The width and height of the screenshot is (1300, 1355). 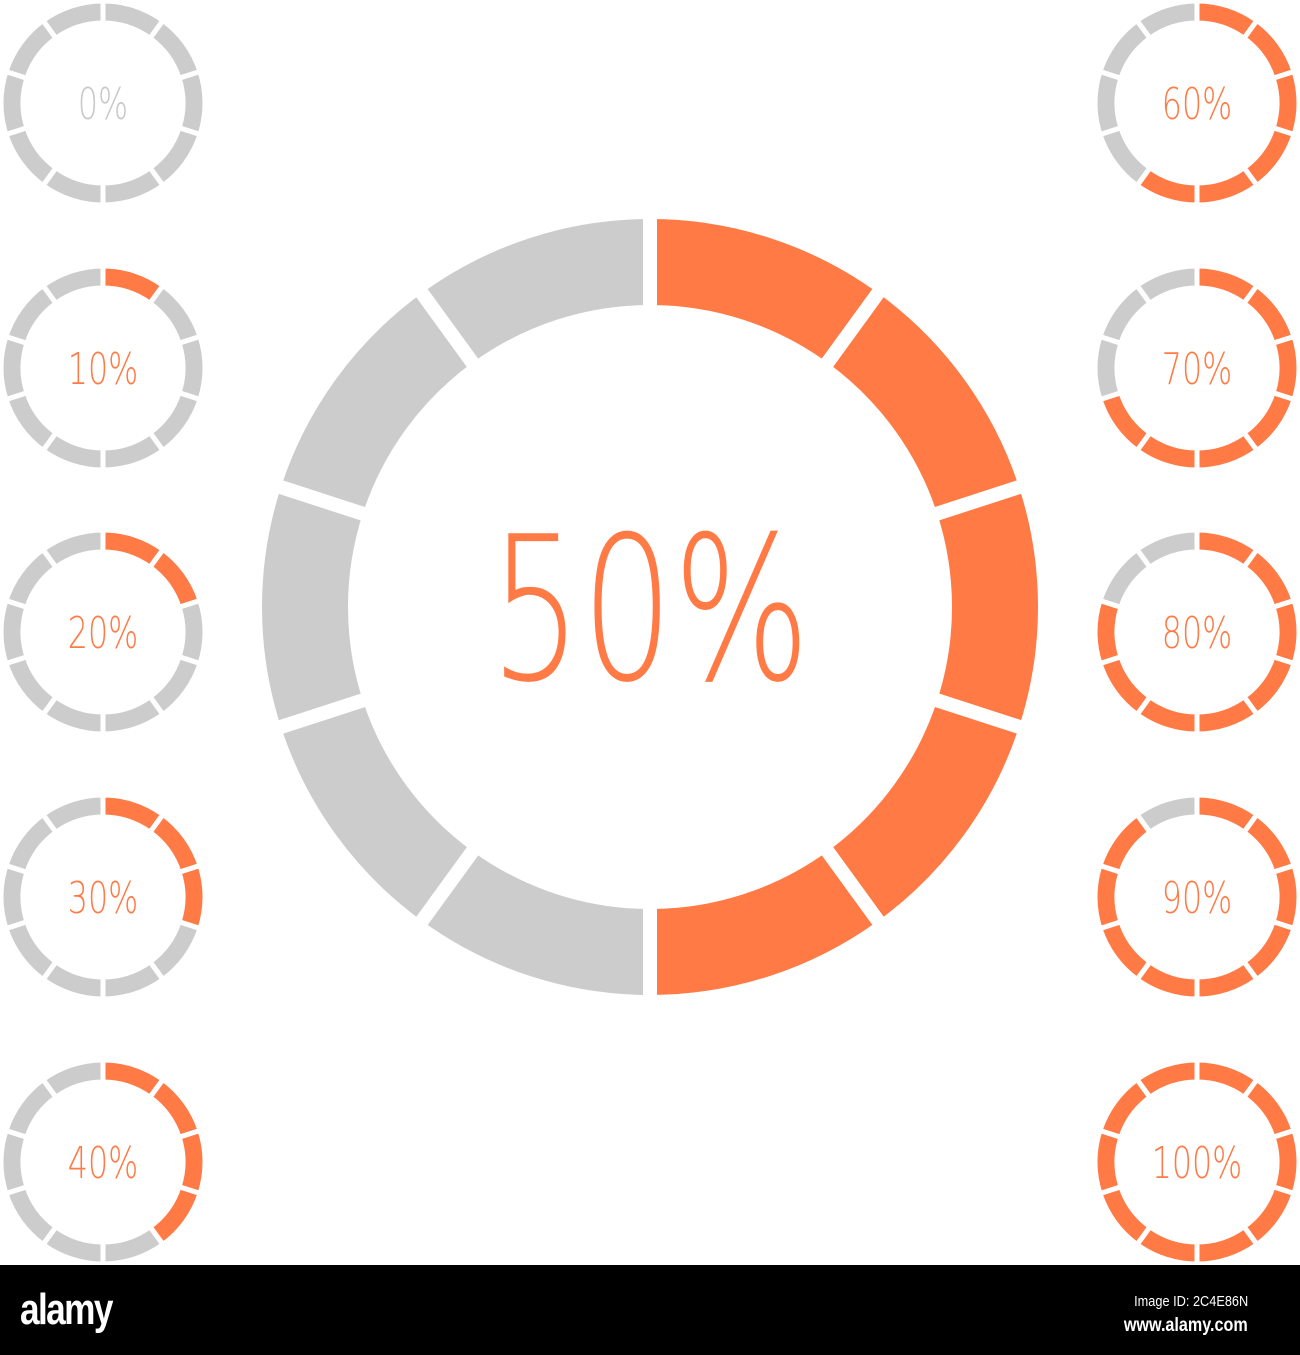 I want to click on ring-30: 30%, so click(x=104, y=897).